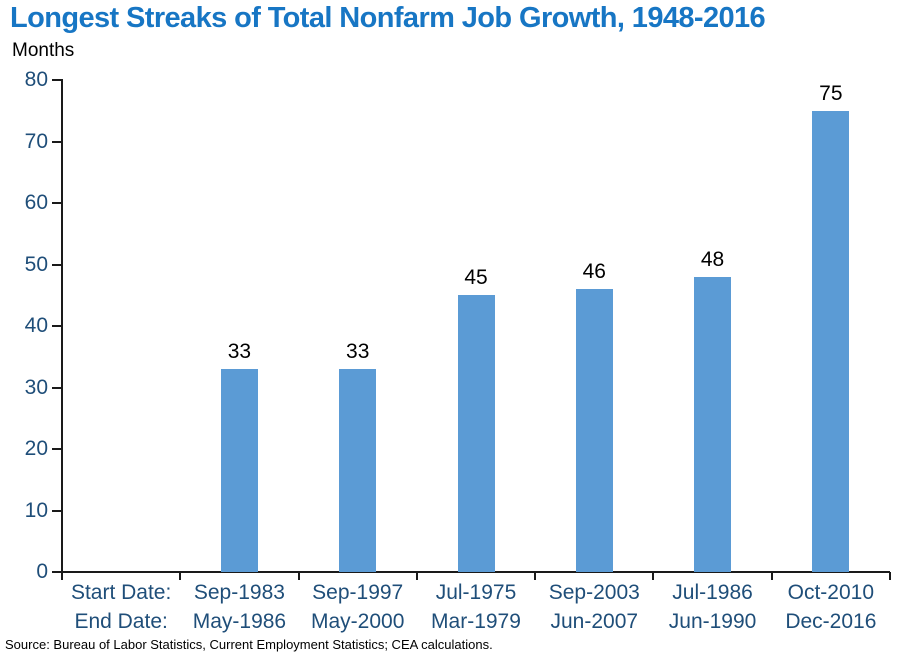 The height and width of the screenshot is (661, 911). Describe the element at coordinates (712, 621) in the screenshot. I see `end-date-label: Jun-1990` at that location.